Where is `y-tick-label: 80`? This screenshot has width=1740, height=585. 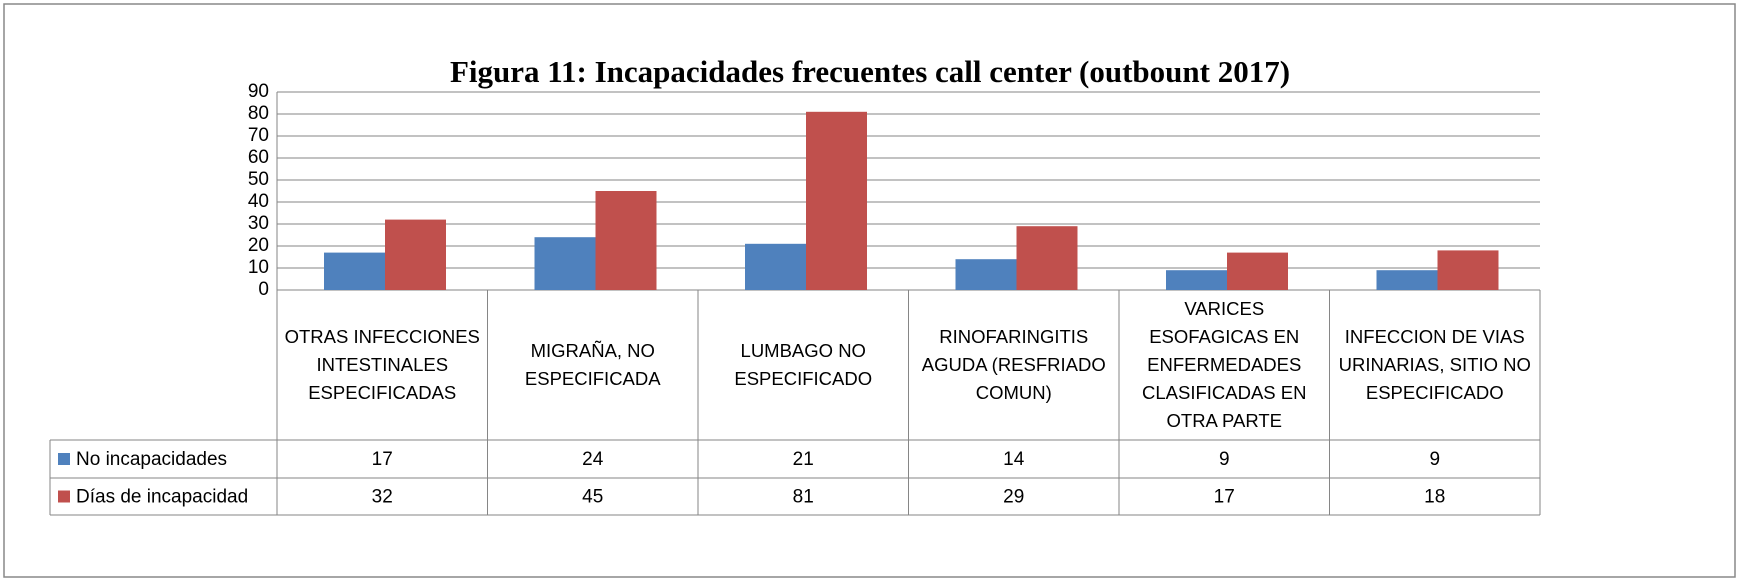
y-tick-label: 80 is located at coordinates (258, 113).